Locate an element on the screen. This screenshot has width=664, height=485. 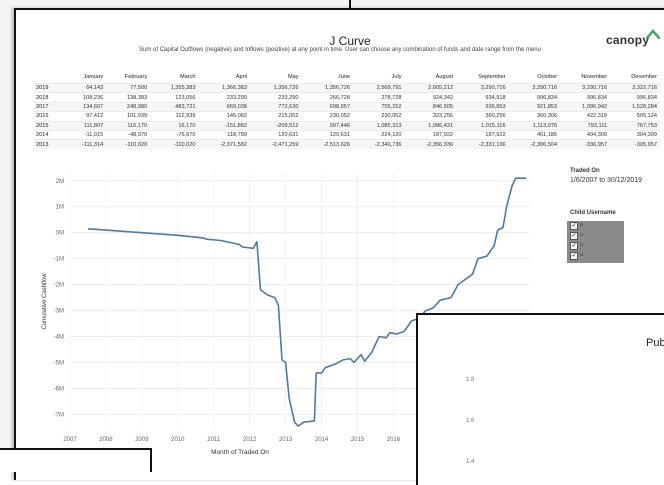
value-cell: -2,513,626 is located at coordinates (327, 144).